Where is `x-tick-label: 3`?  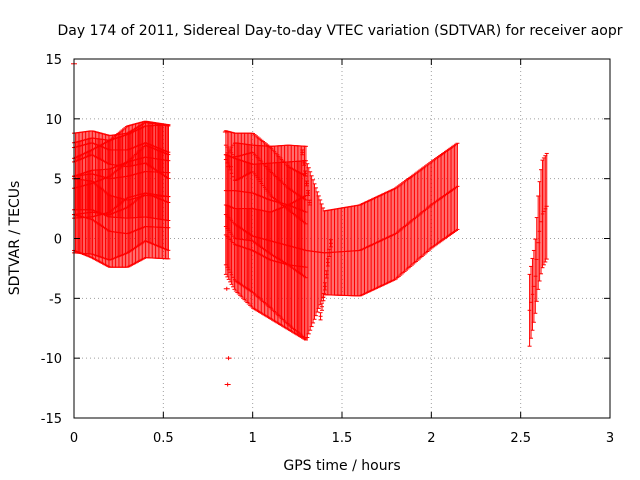 x-tick-label: 3 is located at coordinates (610, 438).